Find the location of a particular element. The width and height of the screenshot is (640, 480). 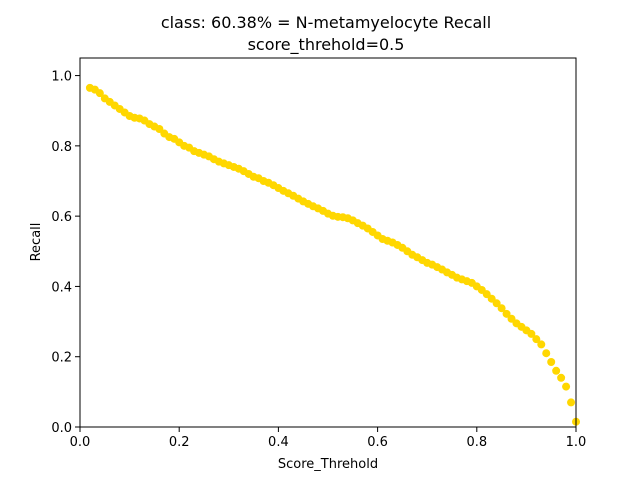

x-tick-label: 0.2 is located at coordinates (179, 442).